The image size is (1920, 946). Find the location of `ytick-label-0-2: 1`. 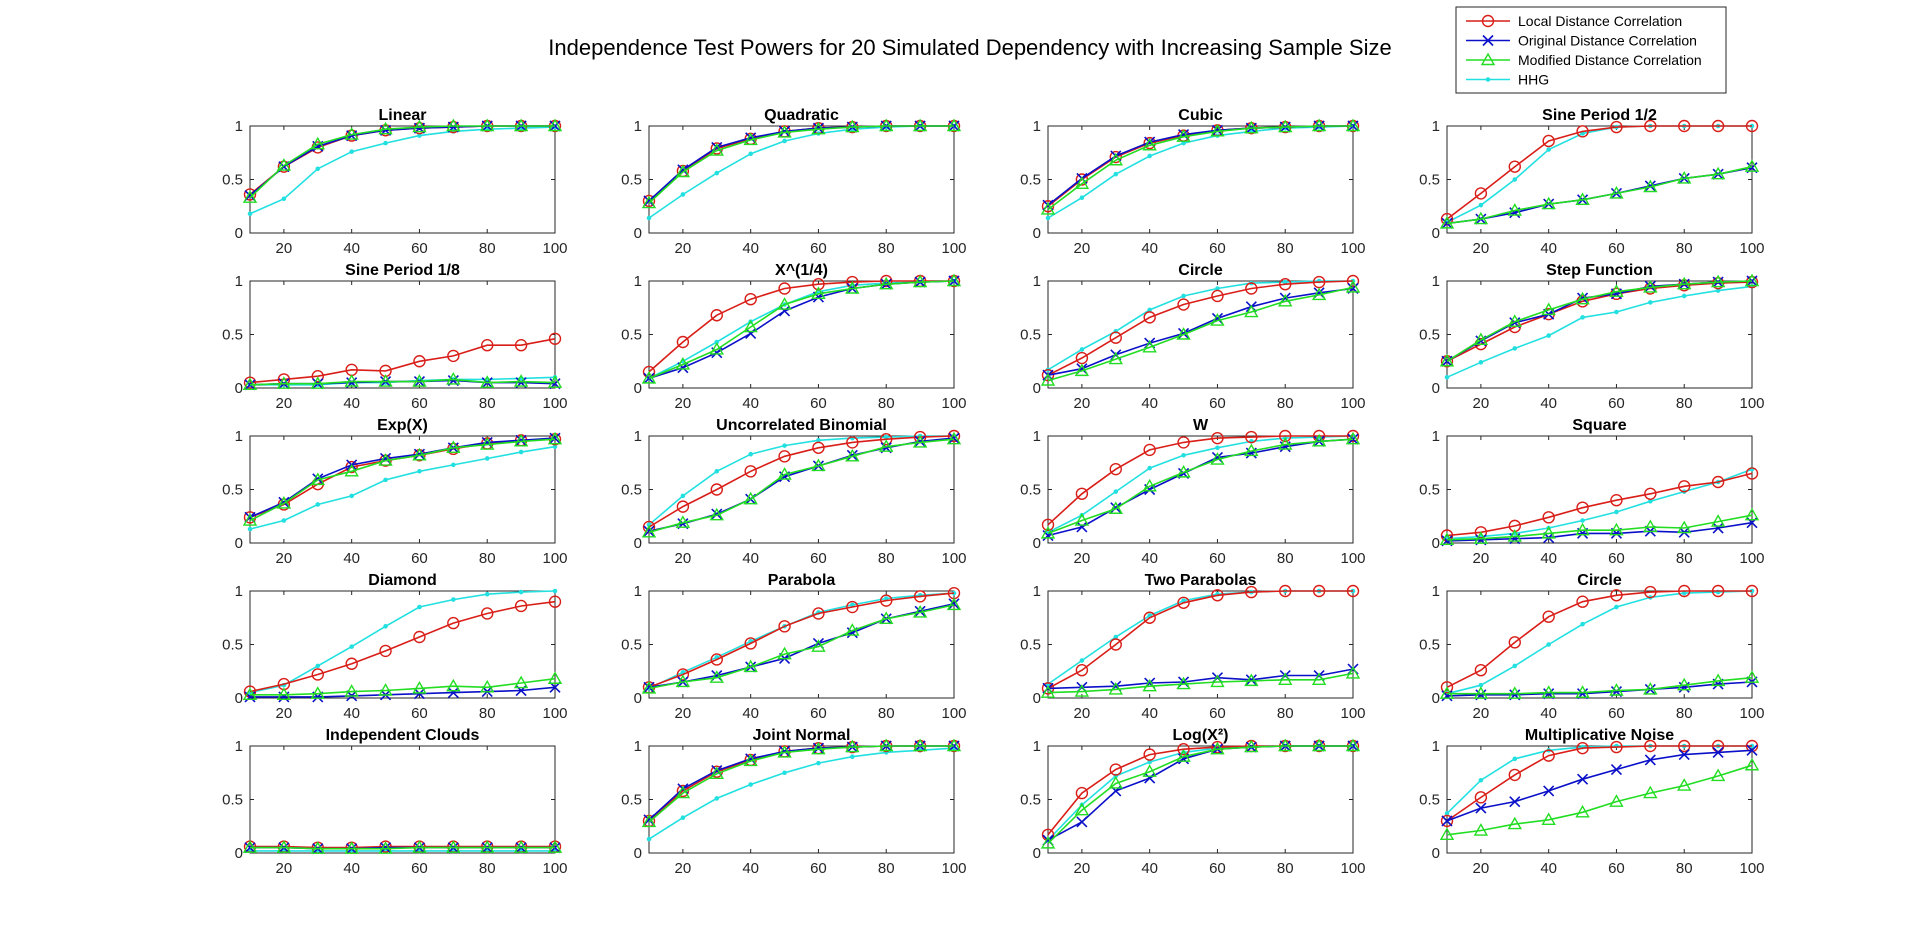

ytick-label-0-2: 1 is located at coordinates (239, 126).